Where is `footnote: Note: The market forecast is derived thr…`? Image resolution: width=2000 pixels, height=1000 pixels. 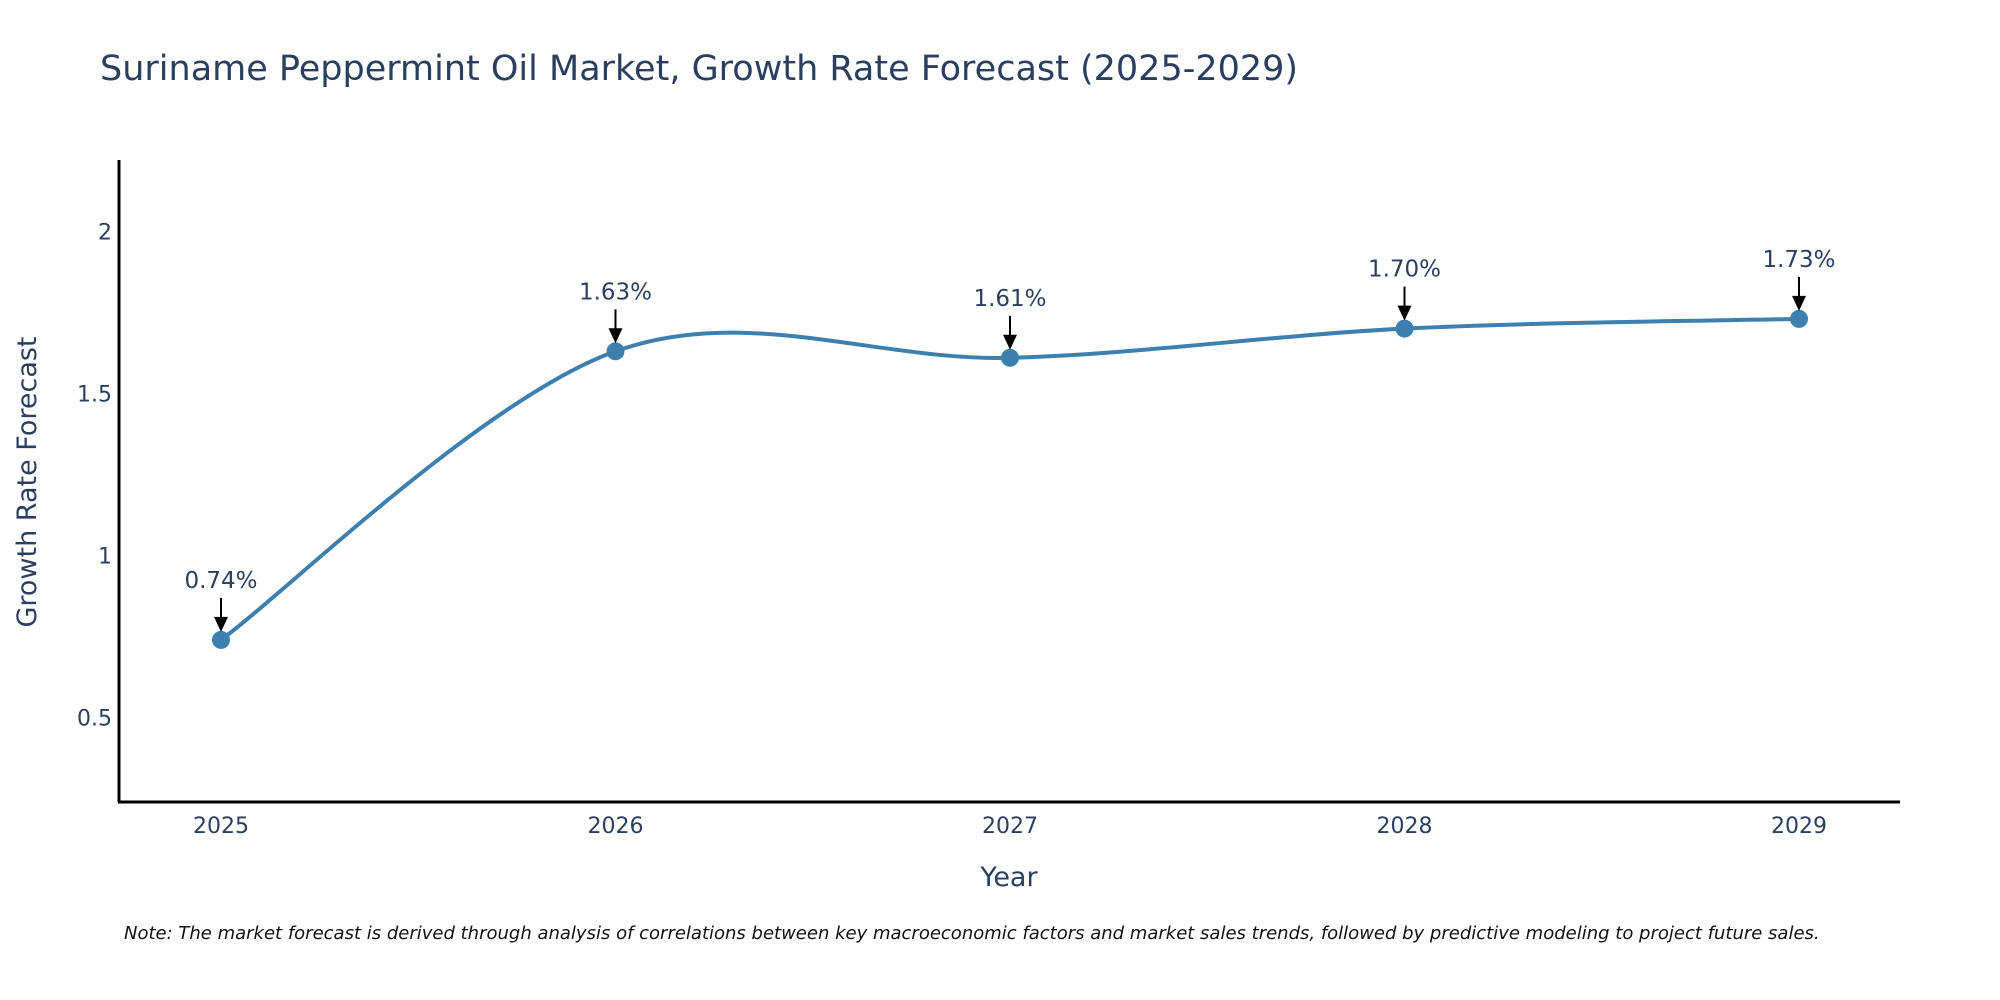 footnote: Note: The market forecast is derived thr… is located at coordinates (972, 933).